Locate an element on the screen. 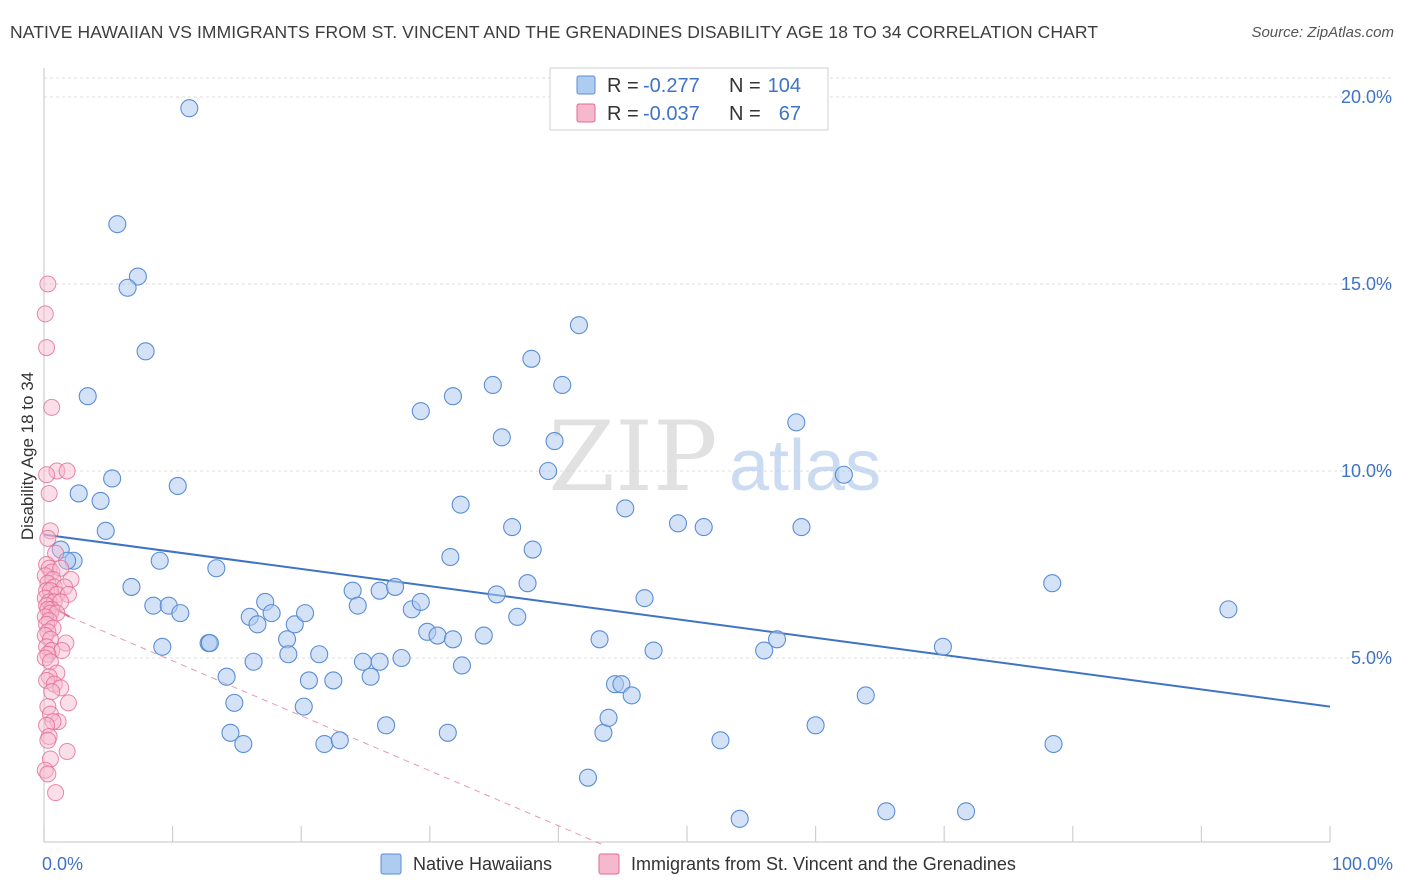  legend-swatch-pink is located at coordinates (586, 113).